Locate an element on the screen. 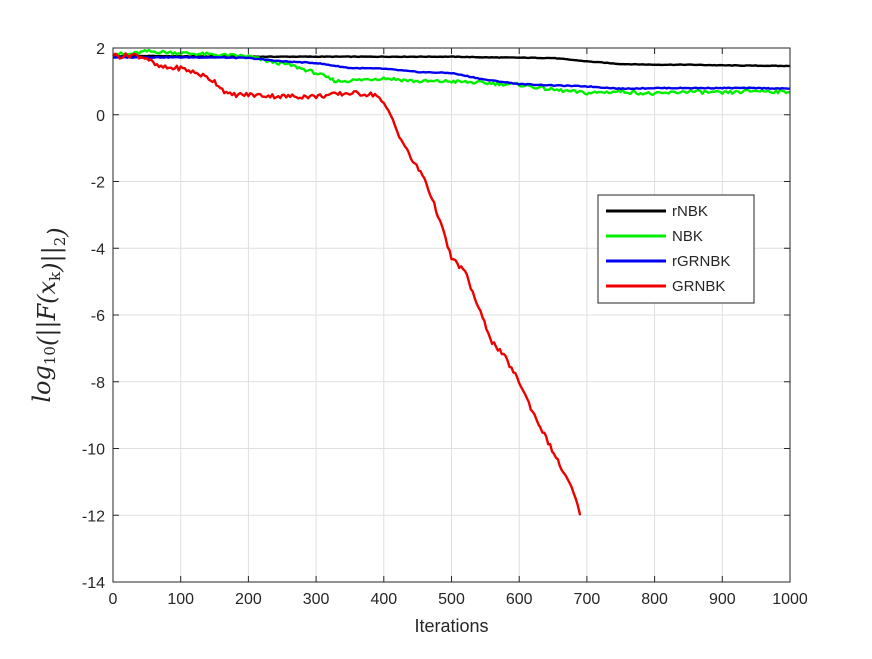 This screenshot has width=872, height=659. x-tick-label: 200 is located at coordinates (248, 599).